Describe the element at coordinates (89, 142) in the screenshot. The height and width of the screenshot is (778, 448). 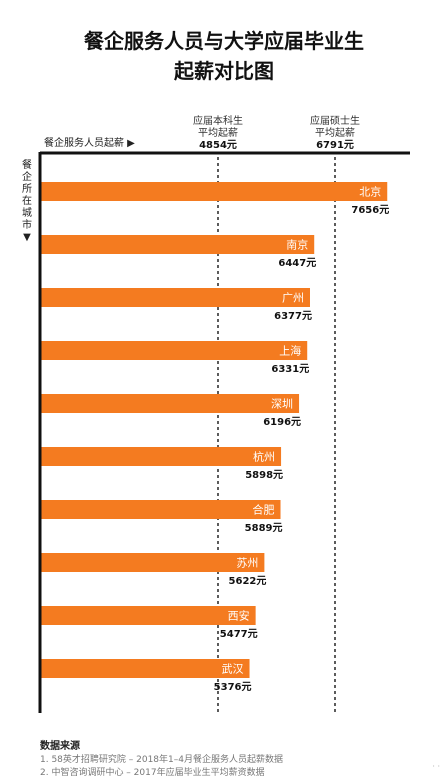
I see `x-axis-label: 餐企服务人员起薪 ▶` at that location.